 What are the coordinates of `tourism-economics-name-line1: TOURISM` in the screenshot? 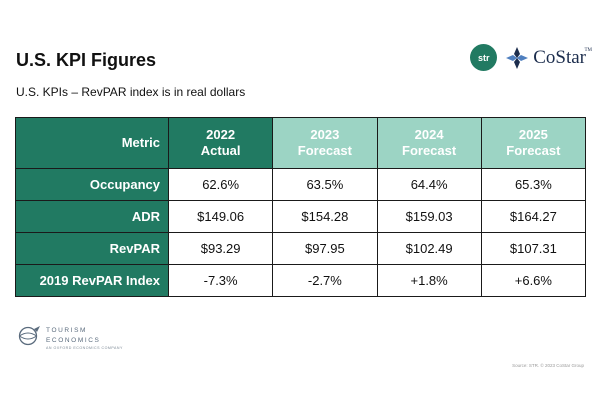 It's located at (67, 330).